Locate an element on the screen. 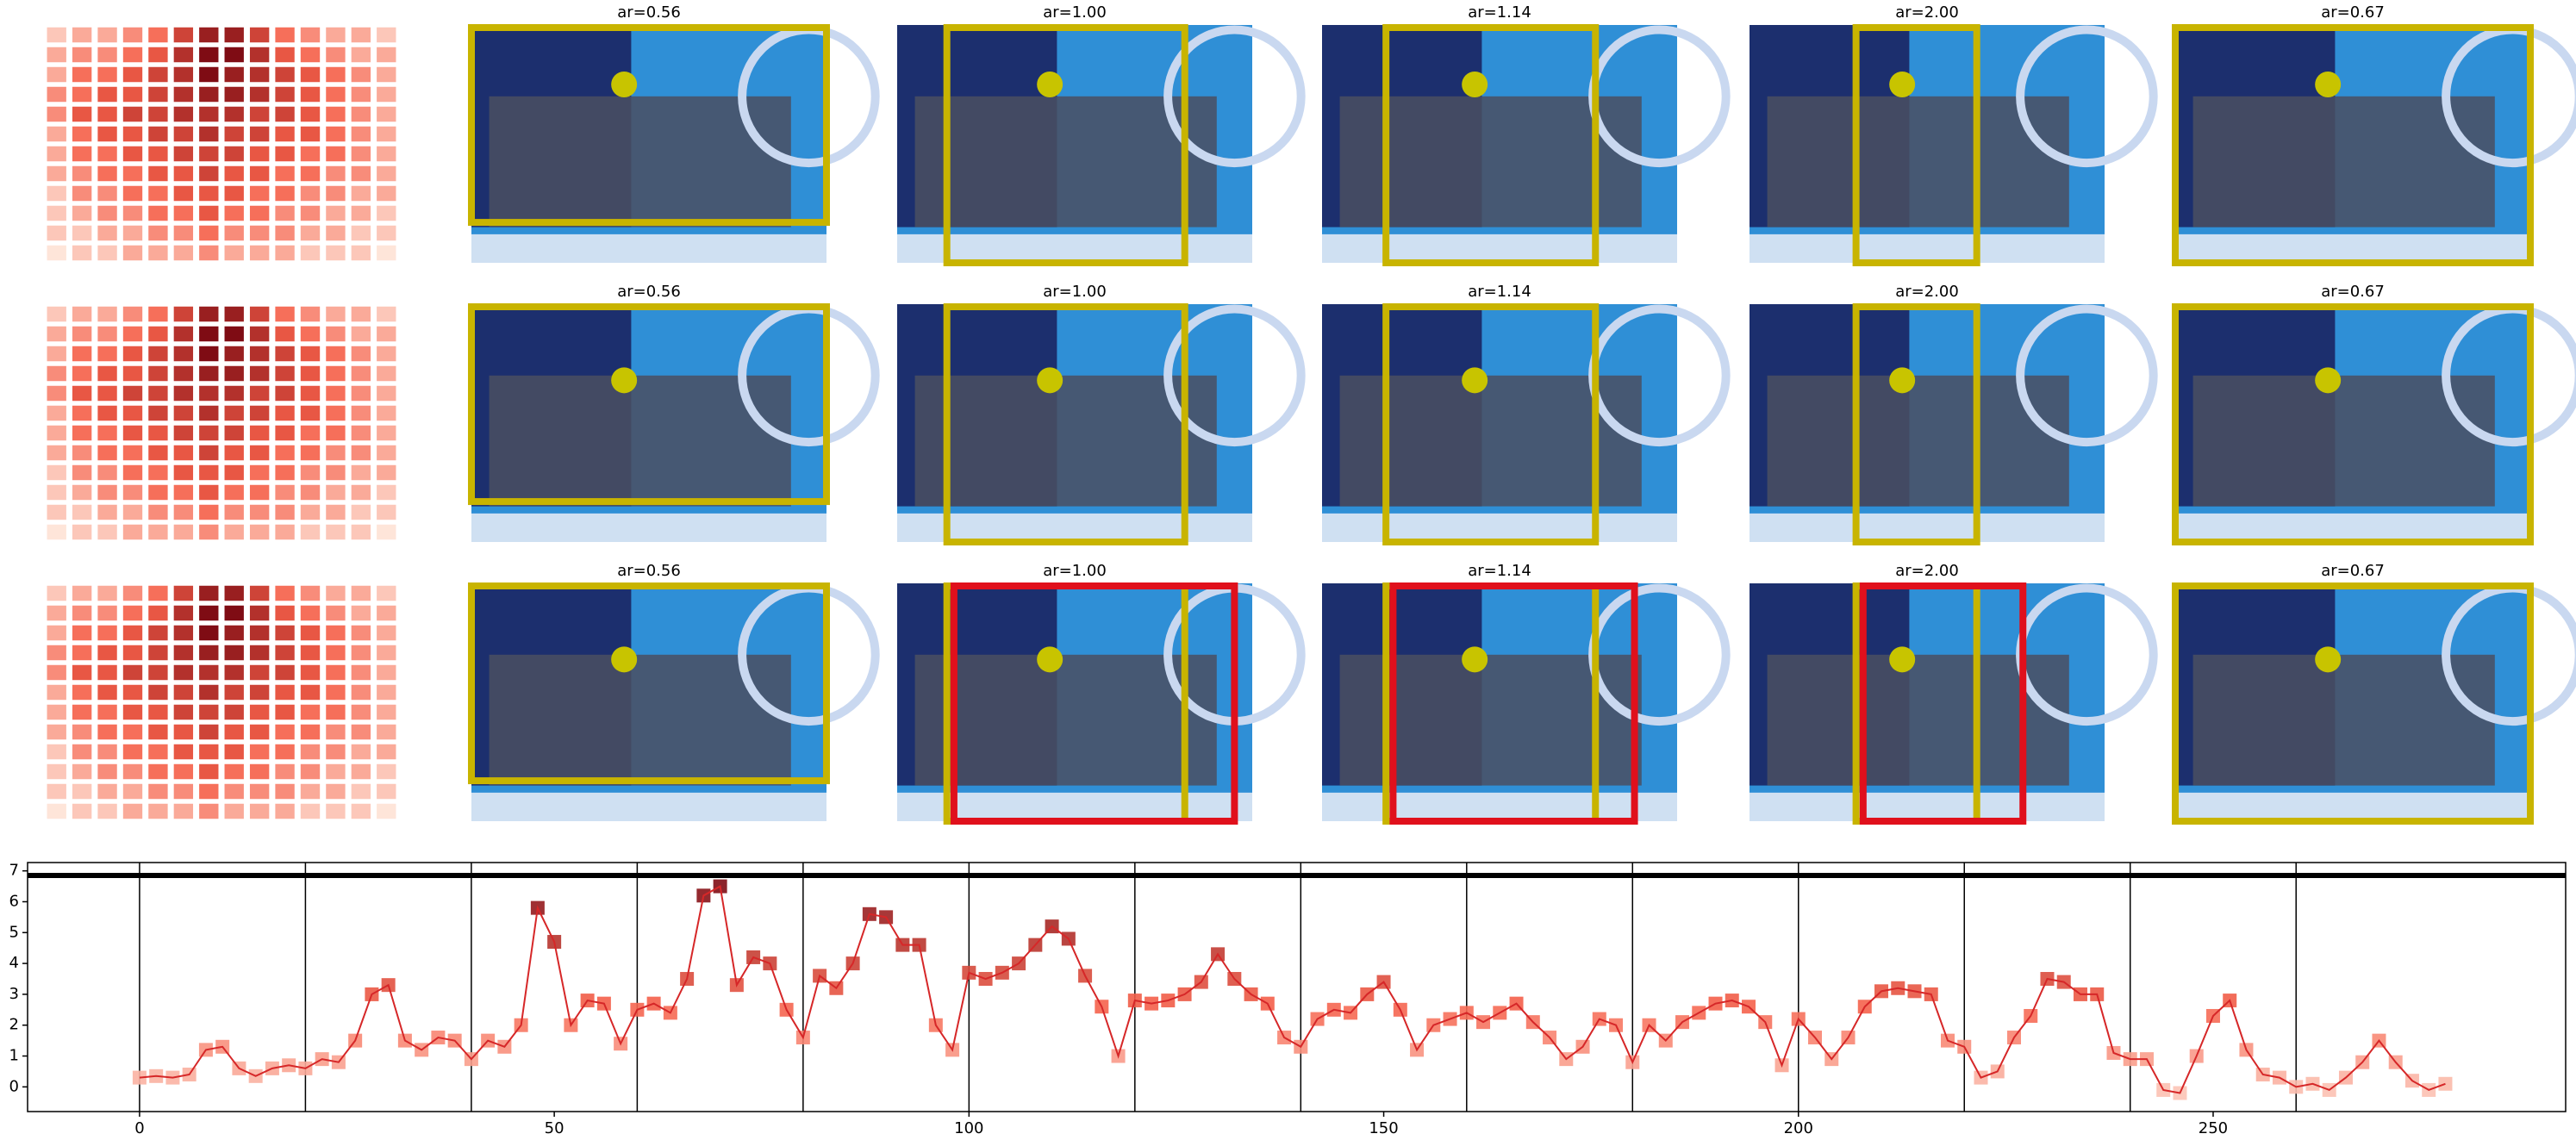 Image resolution: width=2576 pixels, height=1140 pixels. focus-dot is located at coordinates (1902, 380).